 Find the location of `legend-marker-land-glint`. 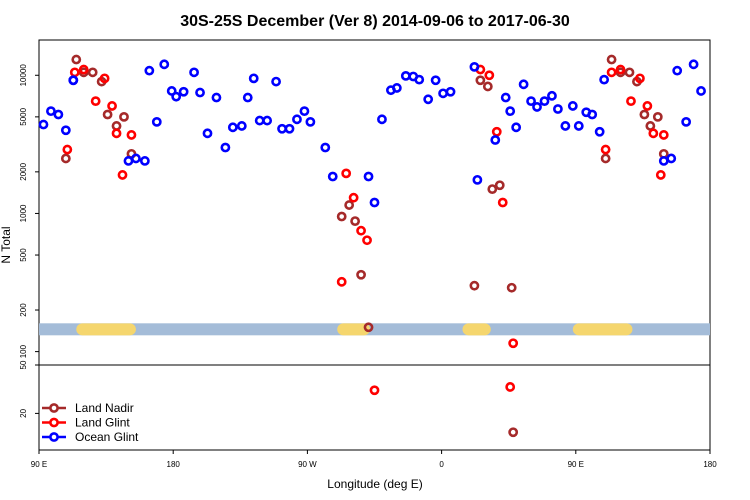

legend-marker-land-glint is located at coordinates (54, 422).